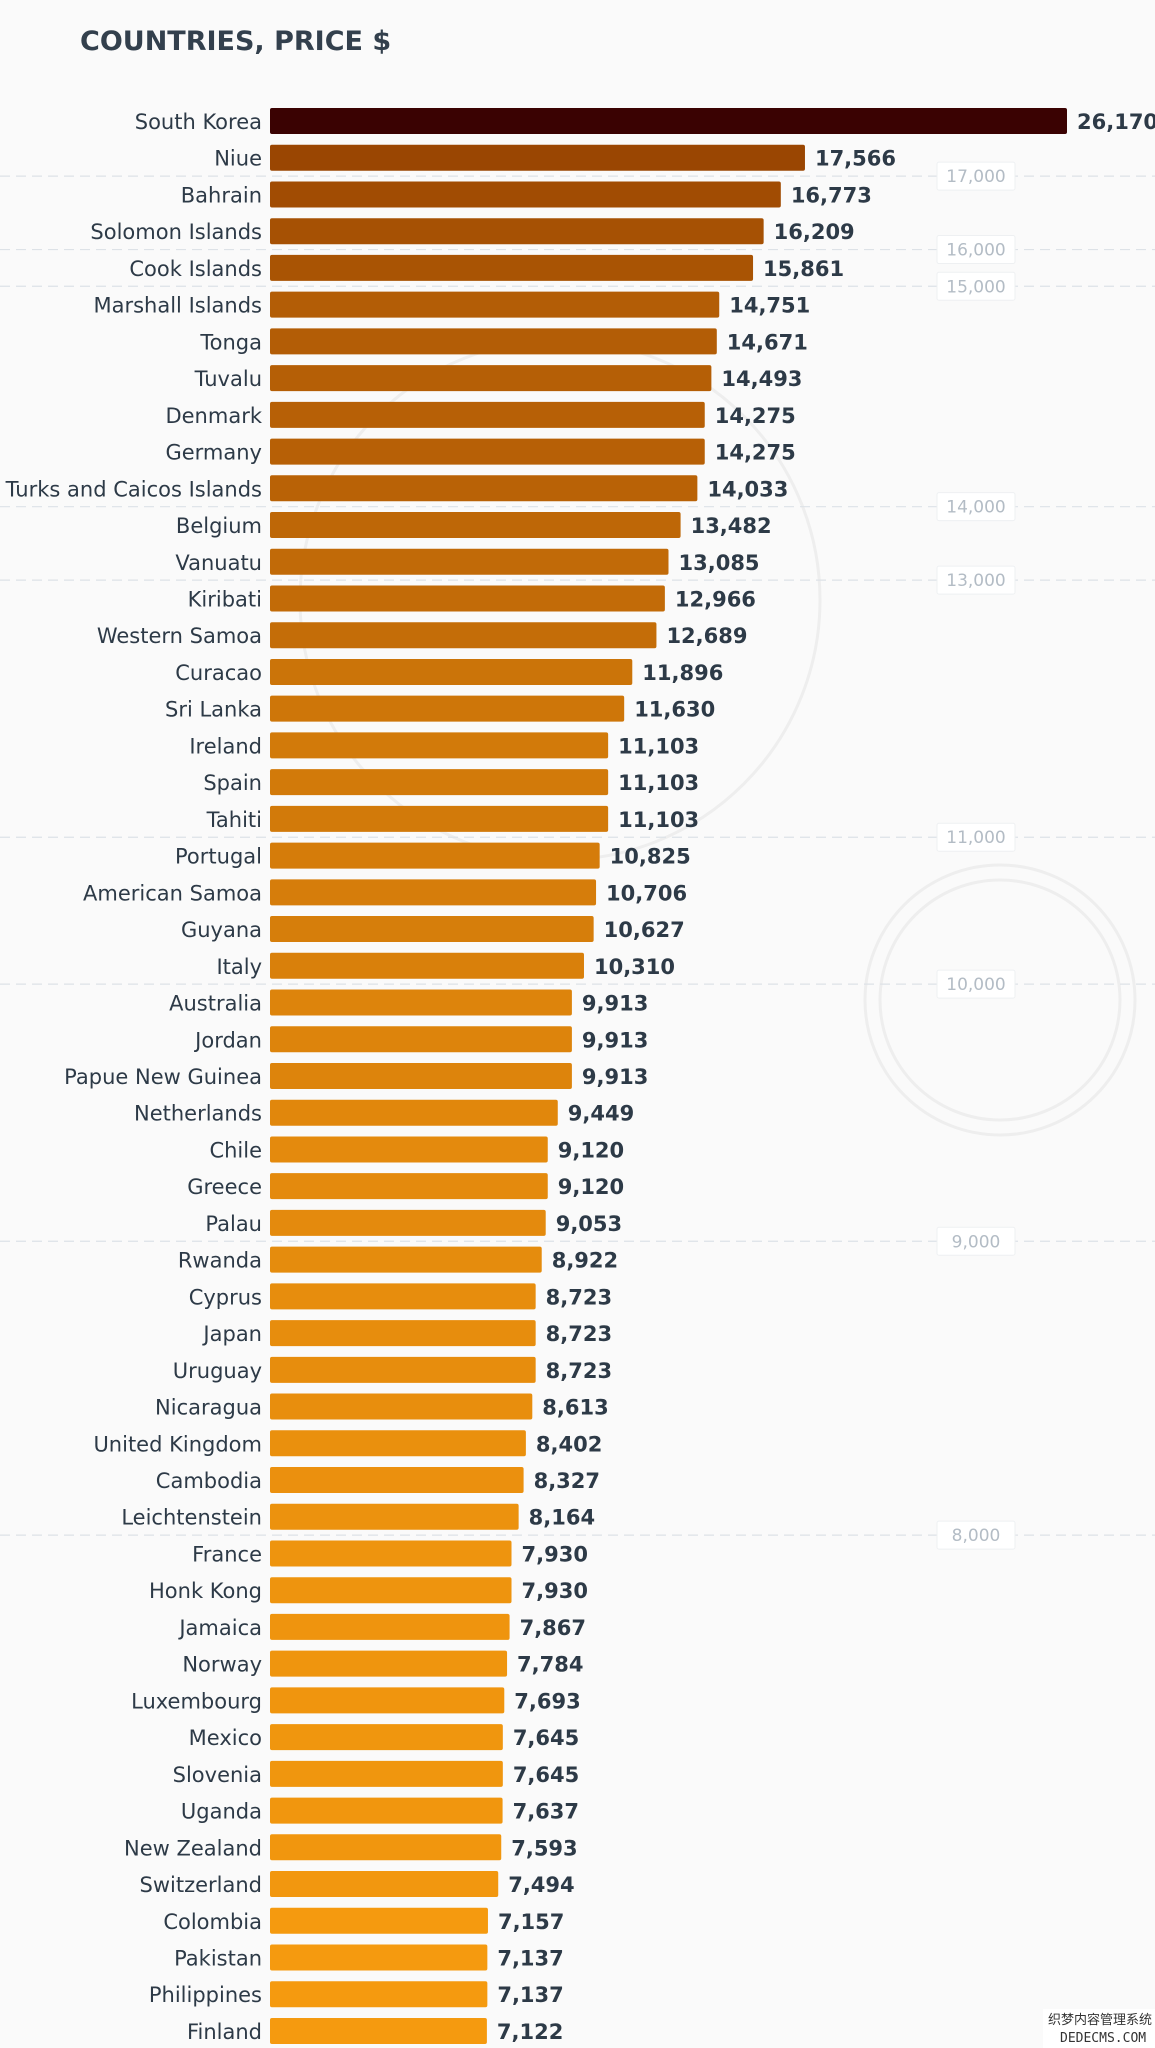 The image size is (1155, 2048). What do you see at coordinates (1100, 2020) in the screenshot?
I see `watermark-text-line1: 织梦内容管理系统` at bounding box center [1100, 2020].